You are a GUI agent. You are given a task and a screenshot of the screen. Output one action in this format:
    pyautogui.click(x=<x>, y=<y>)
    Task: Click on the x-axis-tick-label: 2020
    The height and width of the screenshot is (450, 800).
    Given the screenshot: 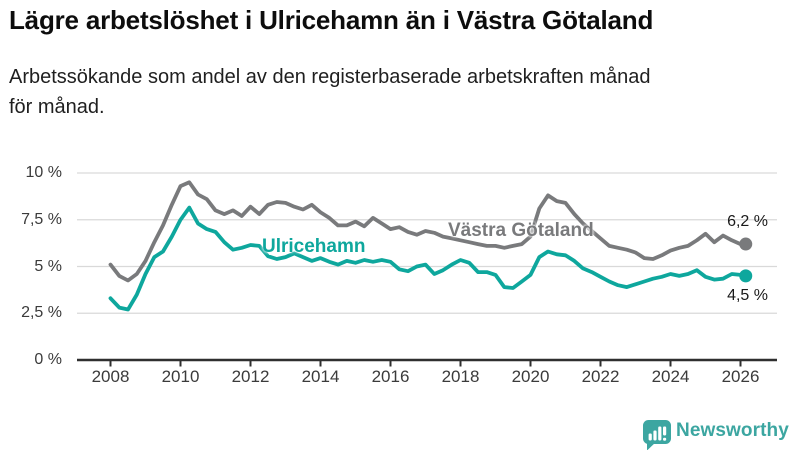 What is the action you would take?
    pyautogui.click(x=530, y=376)
    